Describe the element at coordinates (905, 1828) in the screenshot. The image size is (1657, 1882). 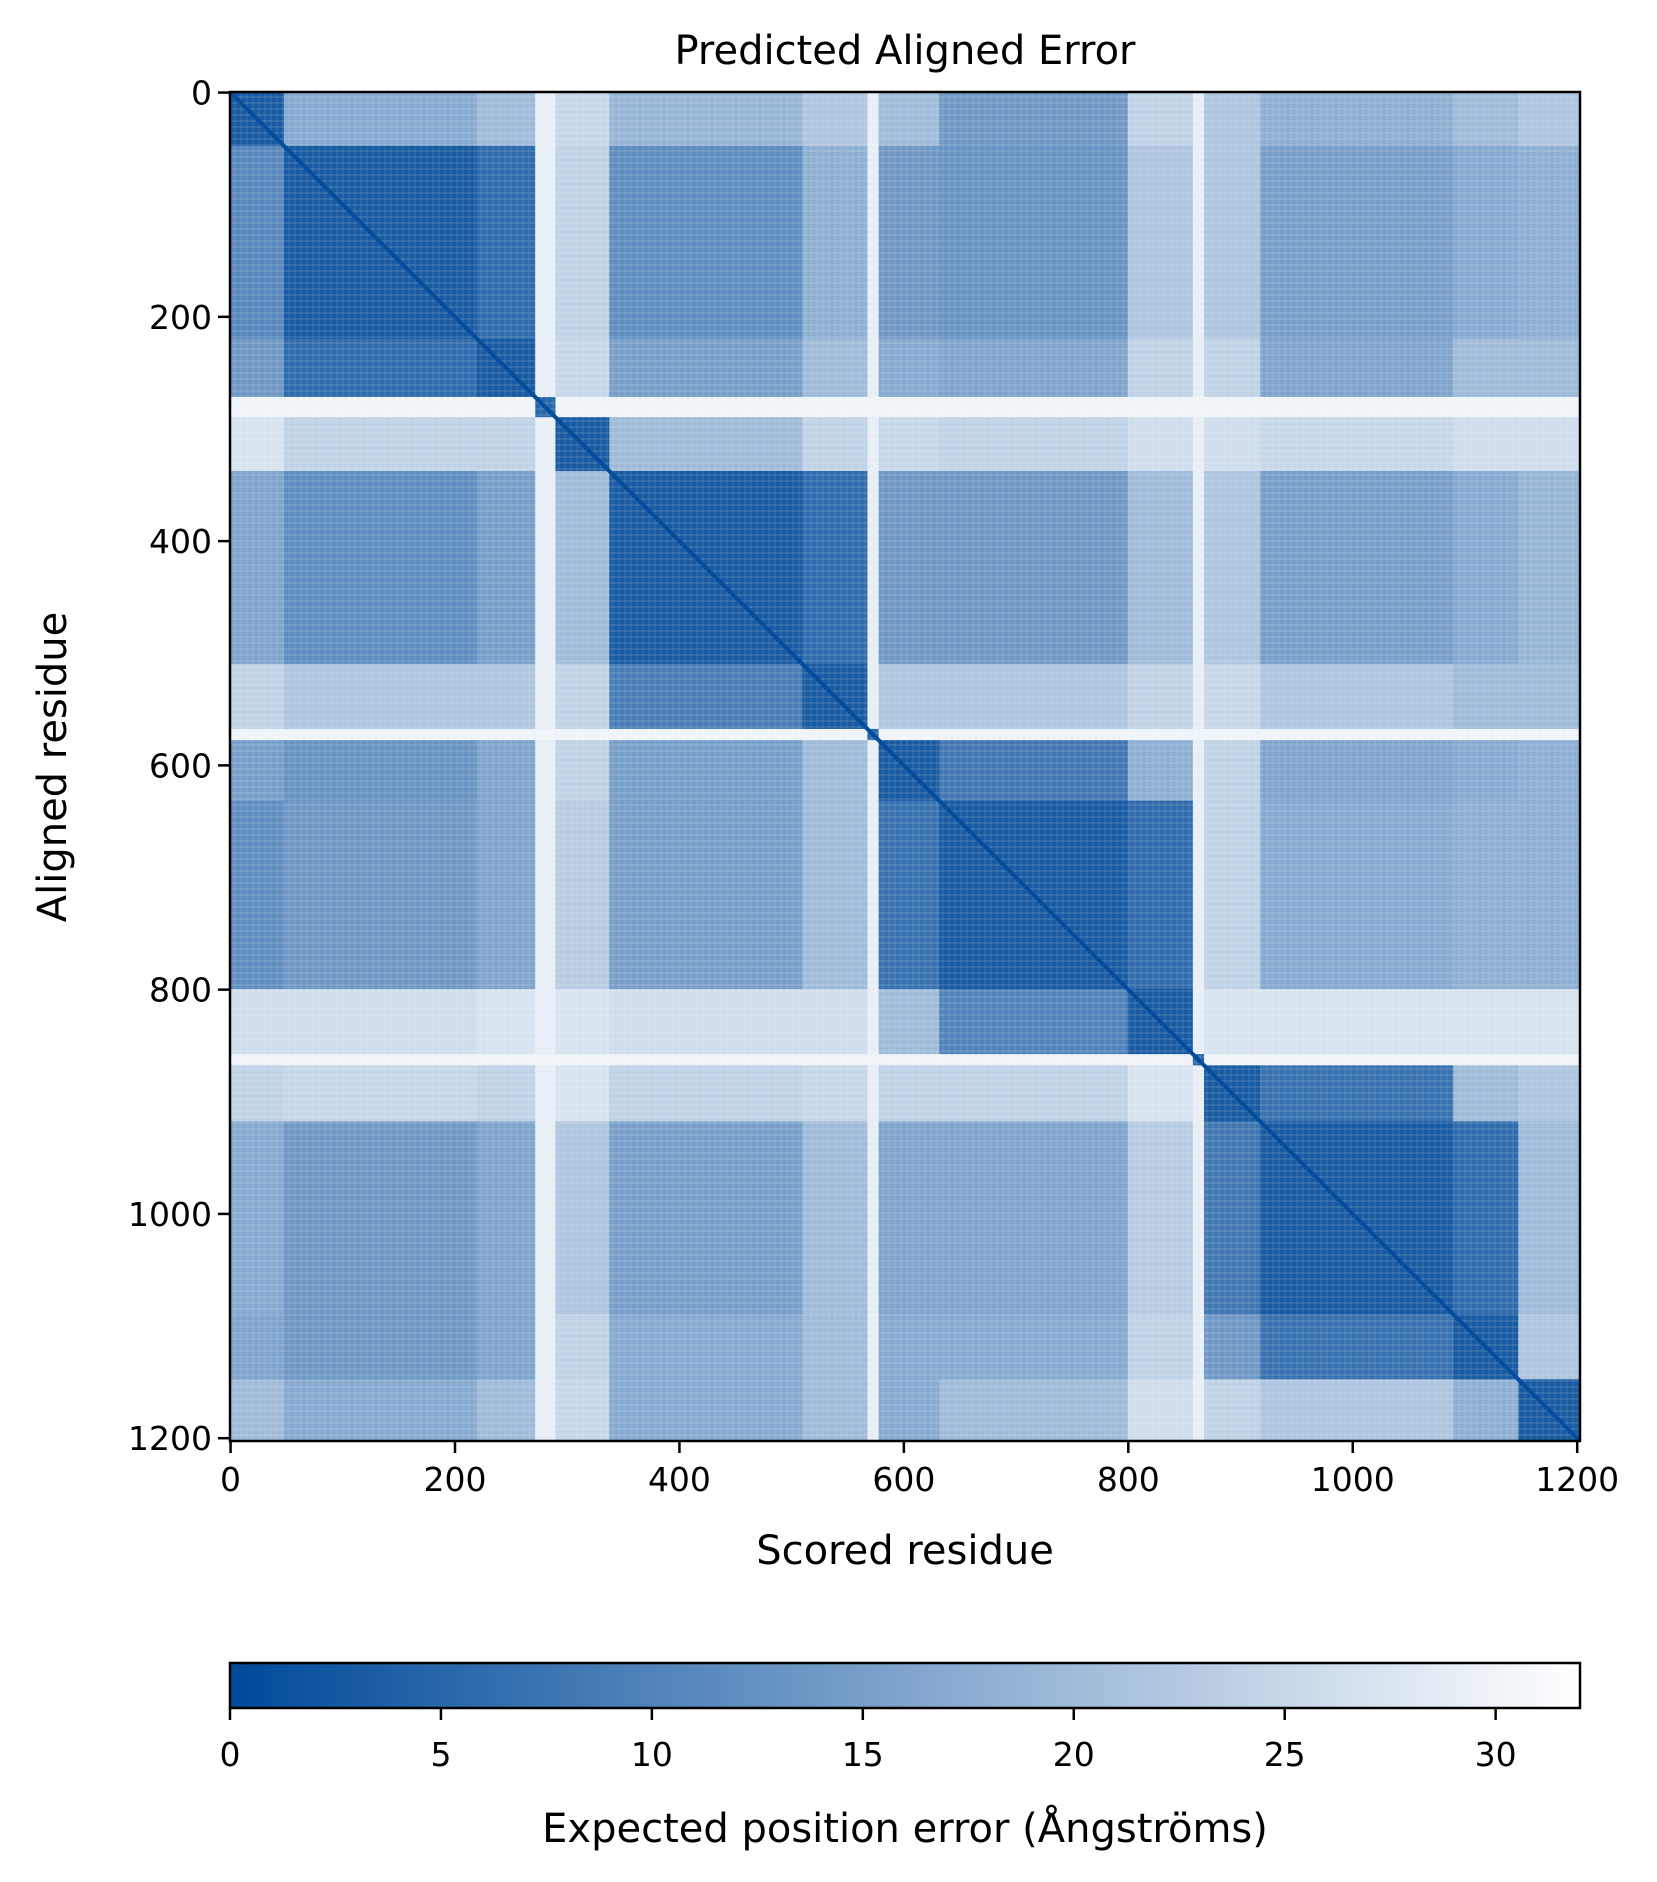
I see `colorbar-label: Expected position error (Ångströms)` at that location.